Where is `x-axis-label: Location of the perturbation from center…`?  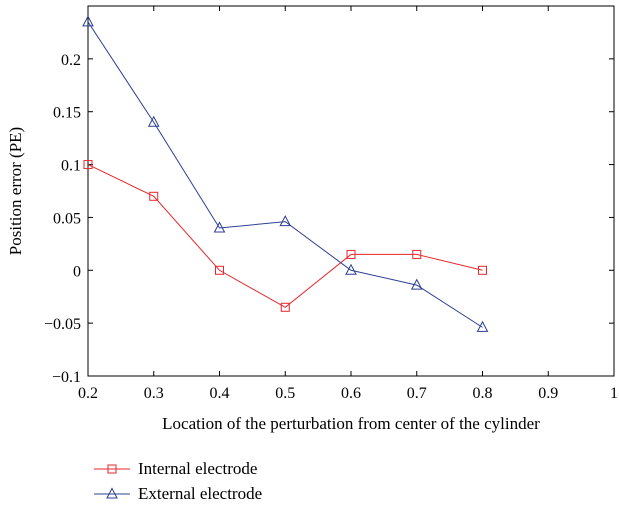 x-axis-label: Location of the perturbation from center… is located at coordinates (351, 423).